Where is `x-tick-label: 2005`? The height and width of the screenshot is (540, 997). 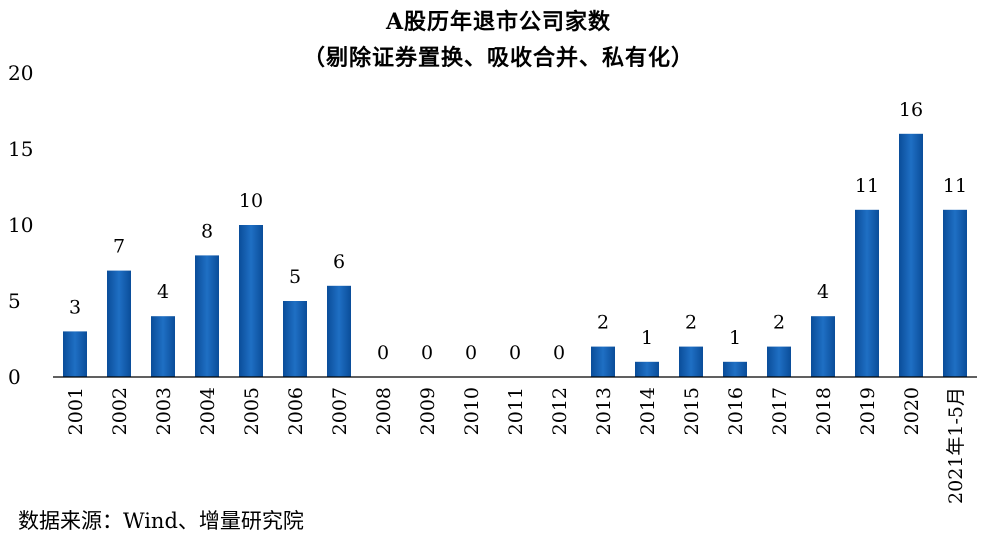
x-tick-label: 2005 is located at coordinates (252, 411).